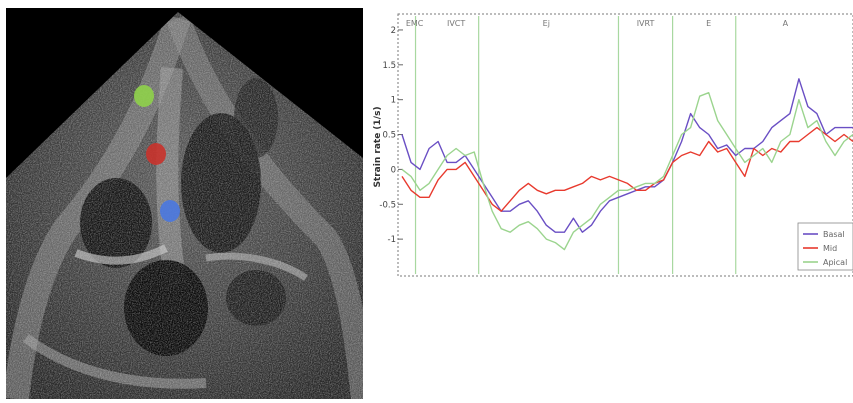 The image size is (853, 403). What do you see at coordinates (646, 23) in the screenshot?
I see `phase-label-ivrt: IVRT` at bounding box center [646, 23].